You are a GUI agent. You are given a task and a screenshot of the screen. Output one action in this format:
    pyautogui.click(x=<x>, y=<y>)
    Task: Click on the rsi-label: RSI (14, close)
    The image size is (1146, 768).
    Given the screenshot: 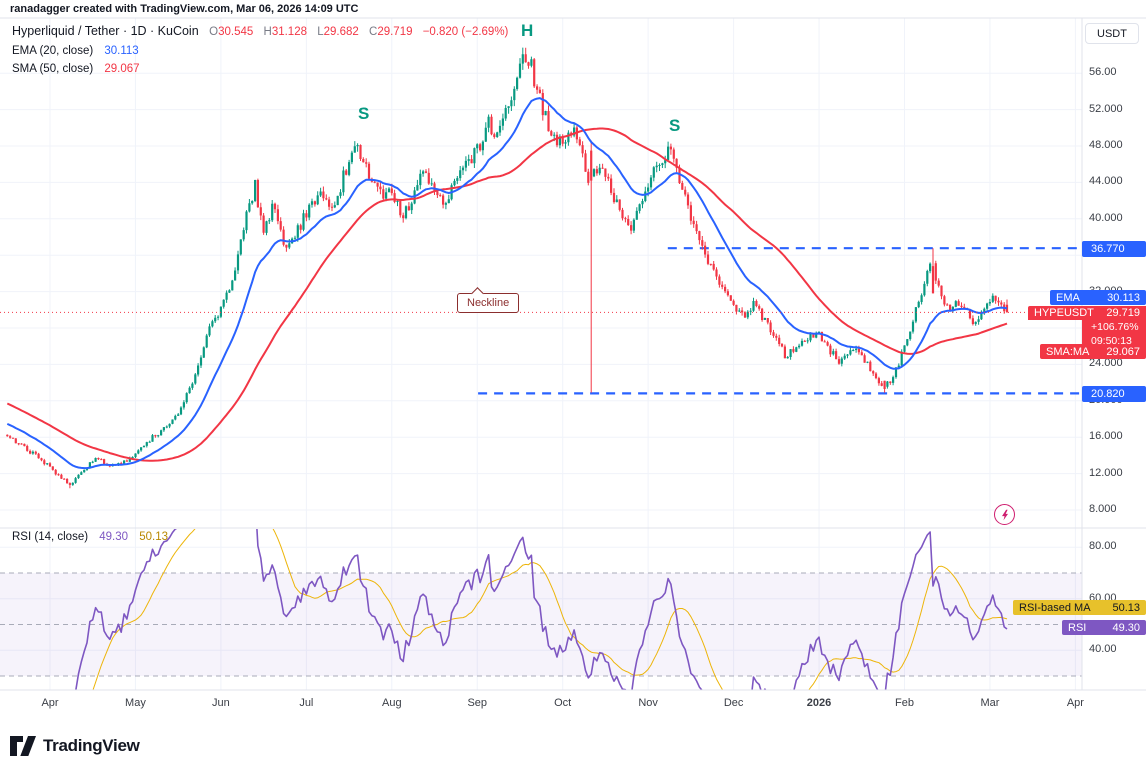 What is the action you would take?
    pyautogui.click(x=50, y=537)
    